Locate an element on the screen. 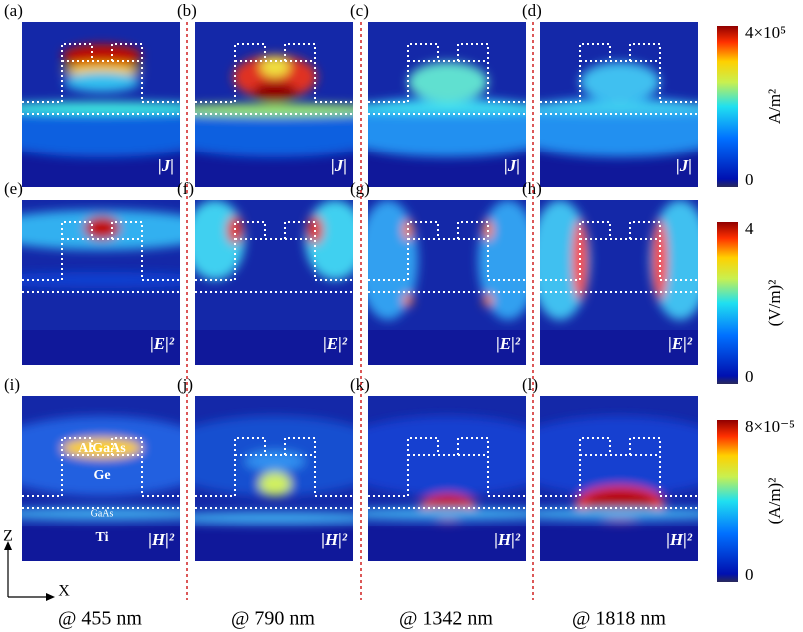 This screenshot has height=632, width=803. panel-label: (f) is located at coordinates (185, 188).